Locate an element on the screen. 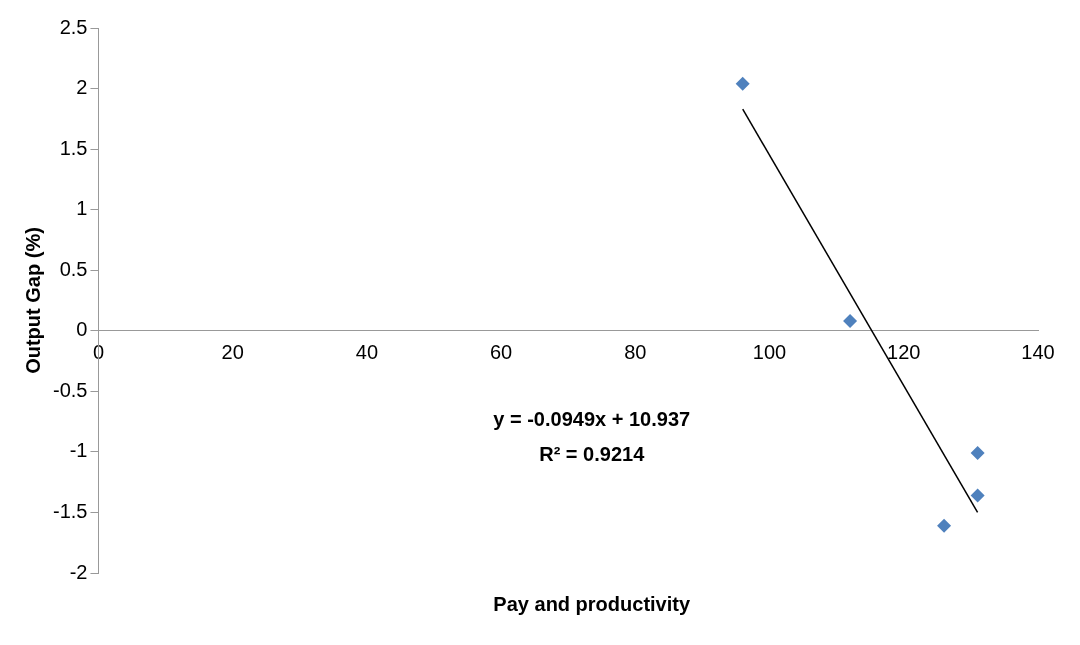 This screenshot has width=1080, height=645. x-tick-label: 140 is located at coordinates (1038, 352).